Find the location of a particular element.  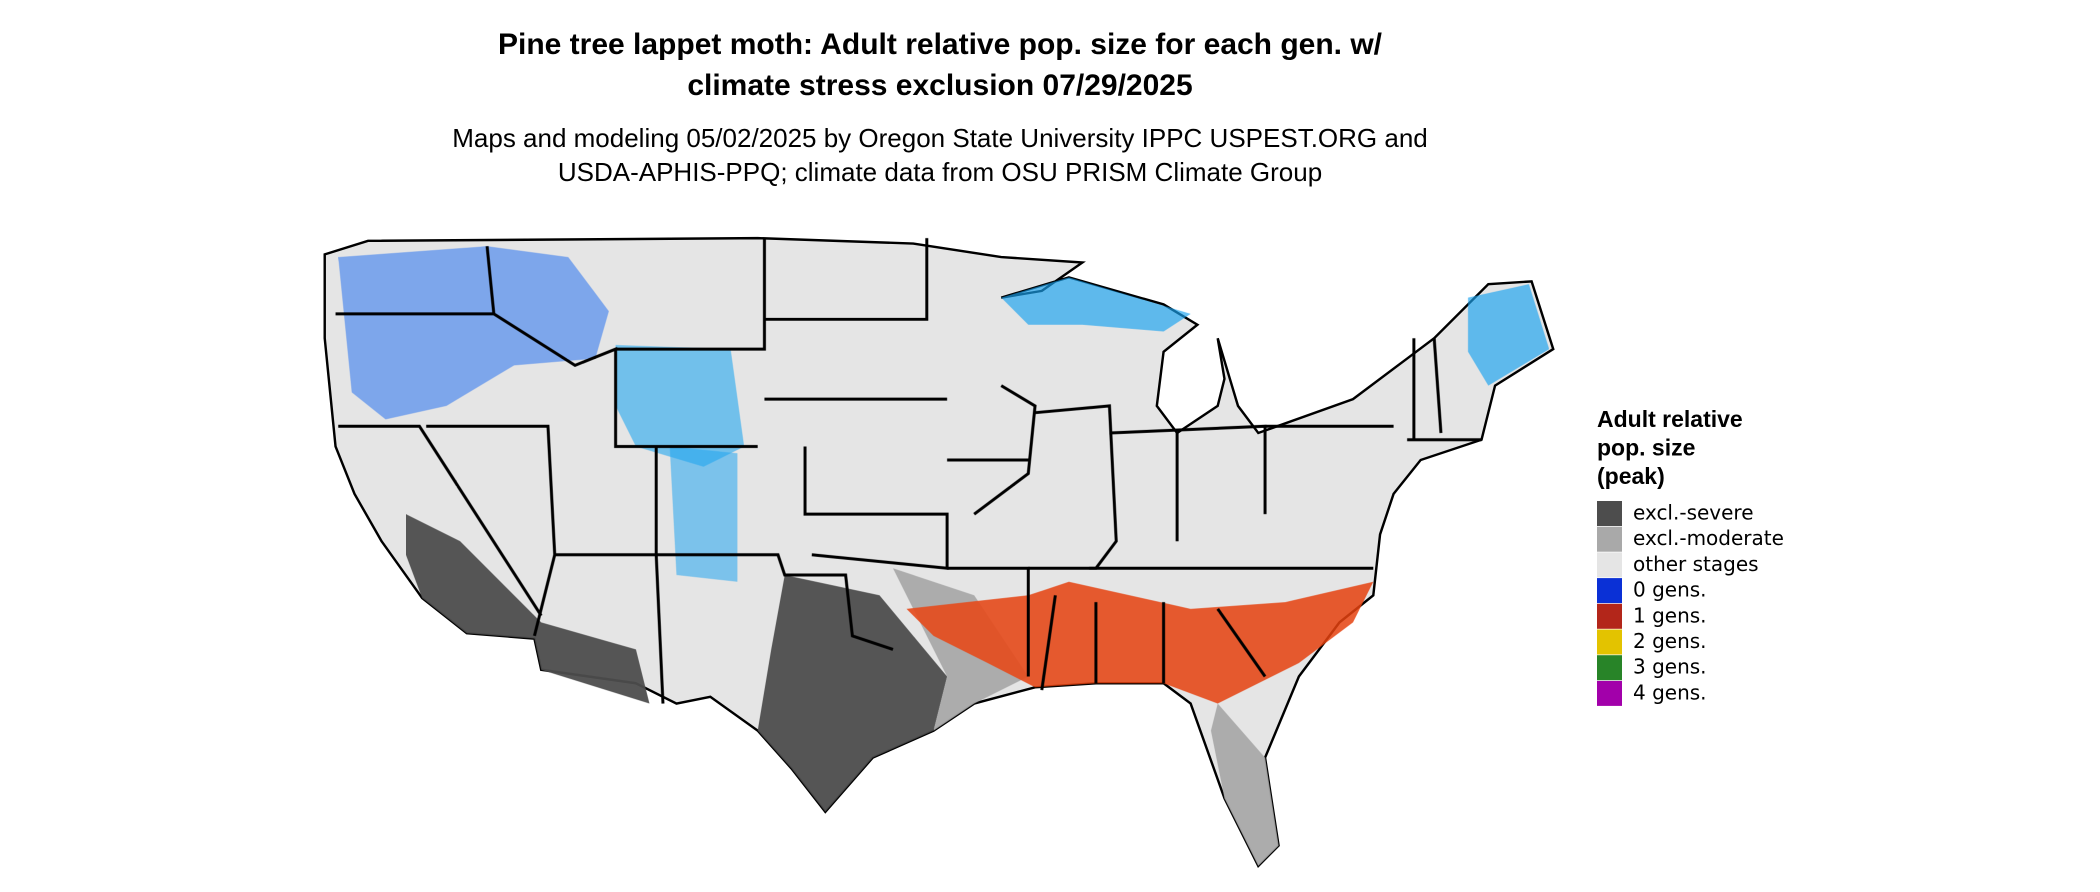

legend-title: Adult relative is located at coordinates (1670, 419).